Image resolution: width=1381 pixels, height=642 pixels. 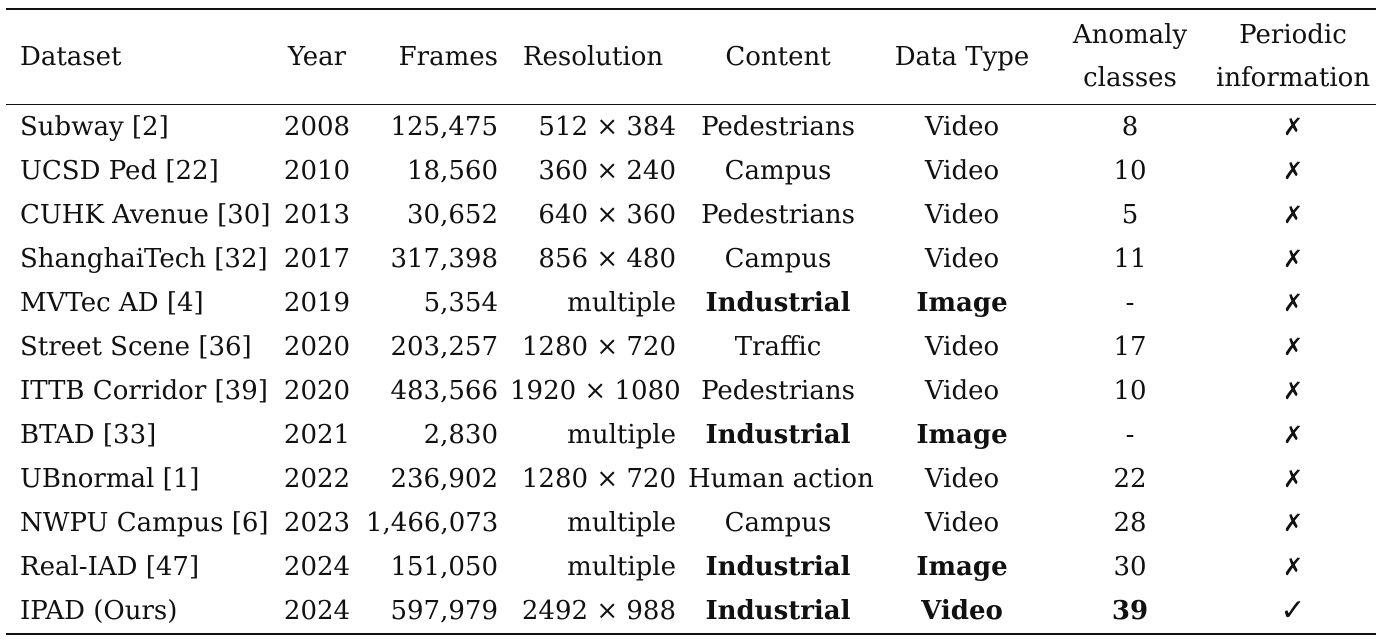 What do you see at coordinates (136, 347) in the screenshot?
I see `cell-dataset: Street Scene [36]` at bounding box center [136, 347].